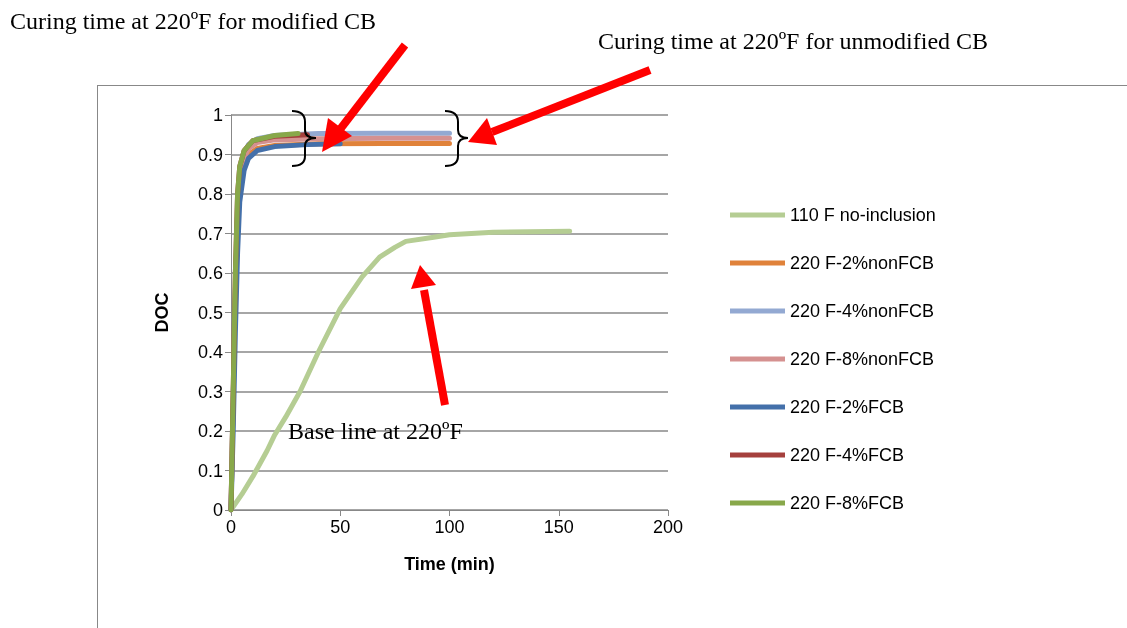 The height and width of the screenshot is (628, 1127). I want to click on legend-label: 220 F-8%FCB, so click(847, 503).